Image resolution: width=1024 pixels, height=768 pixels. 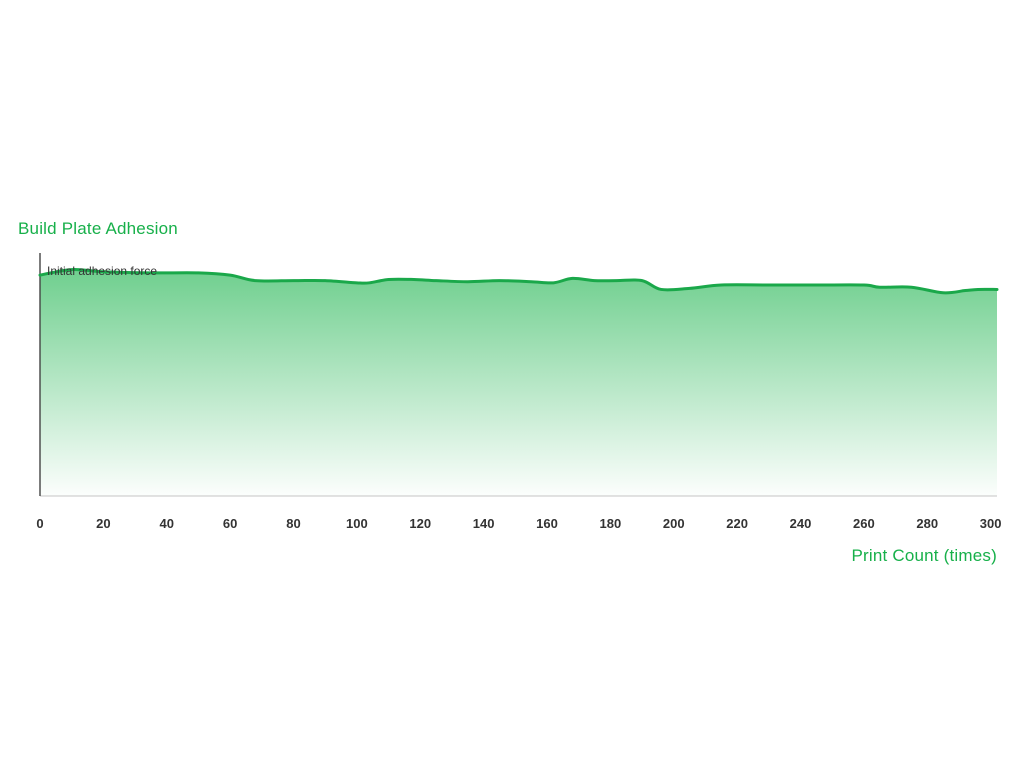 What do you see at coordinates (357, 523) in the screenshot?
I see `x-tick-label-100: 100` at bounding box center [357, 523].